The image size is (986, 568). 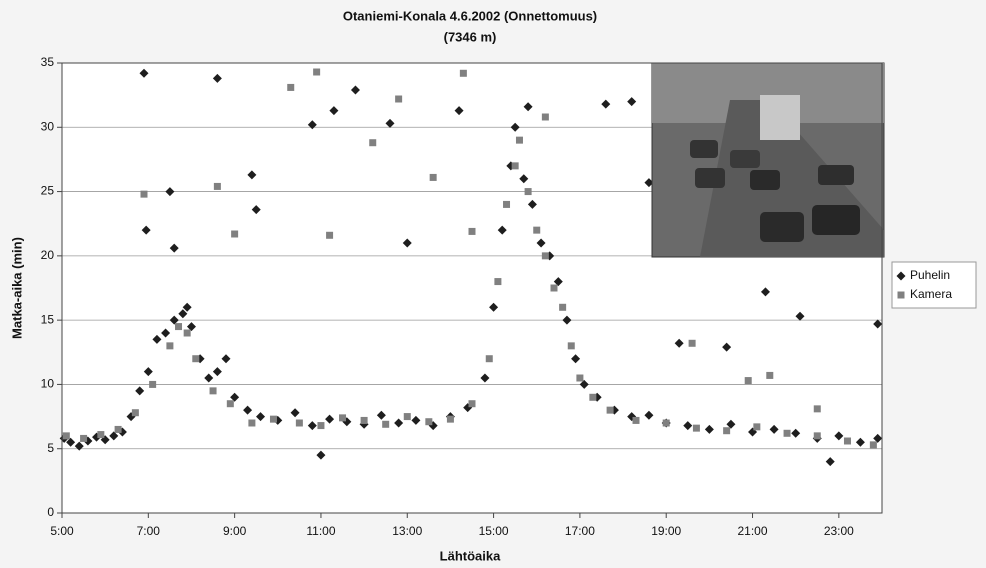 I want to click on chart-title: Otaniemi-Konala 4.6.2002 (Onnettomuus), so click(x=470, y=15).